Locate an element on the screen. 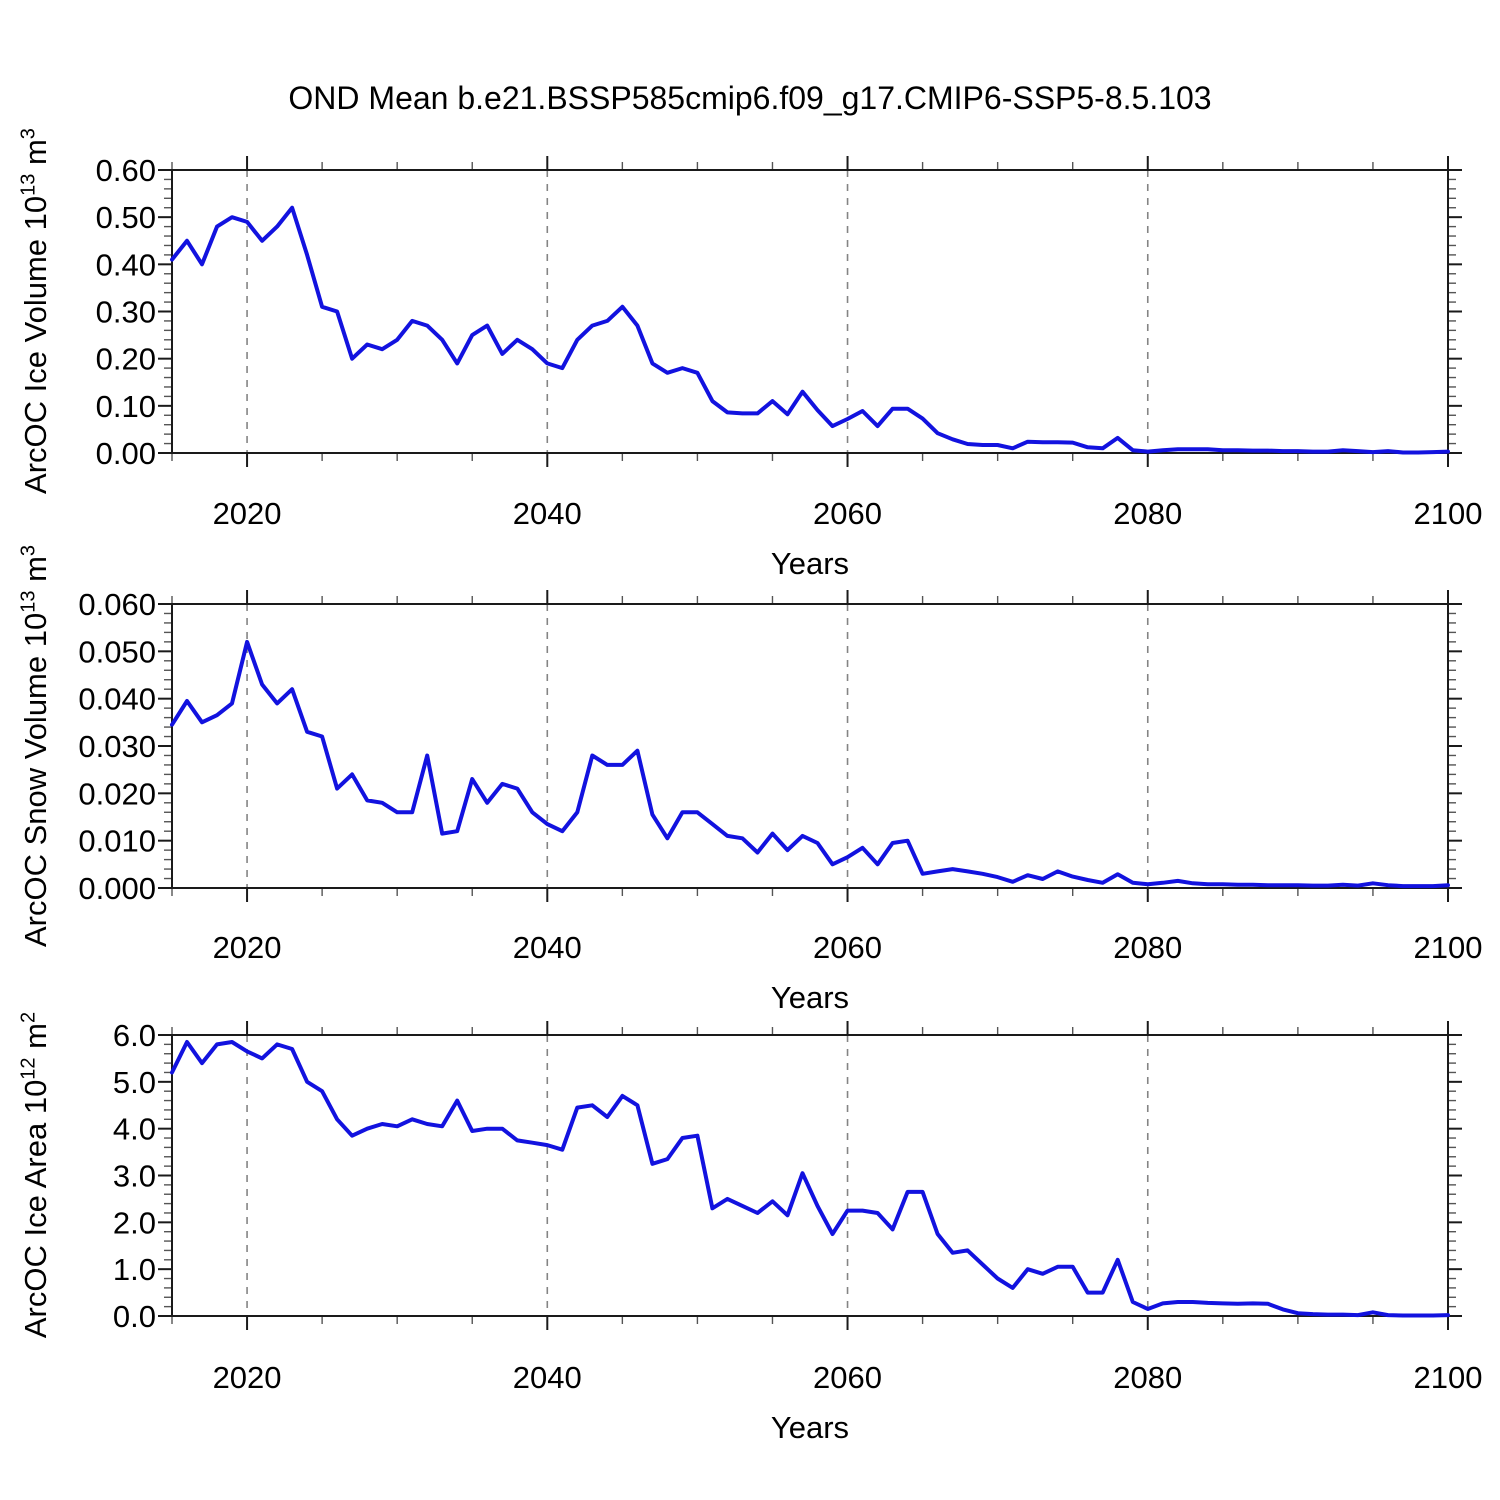  y-tick-label: 0.00 is located at coordinates (126, 453).